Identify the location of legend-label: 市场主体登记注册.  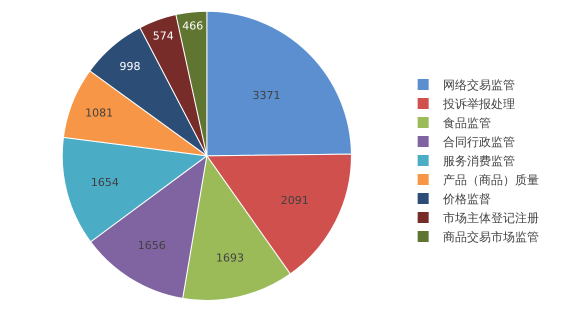
(491, 218).